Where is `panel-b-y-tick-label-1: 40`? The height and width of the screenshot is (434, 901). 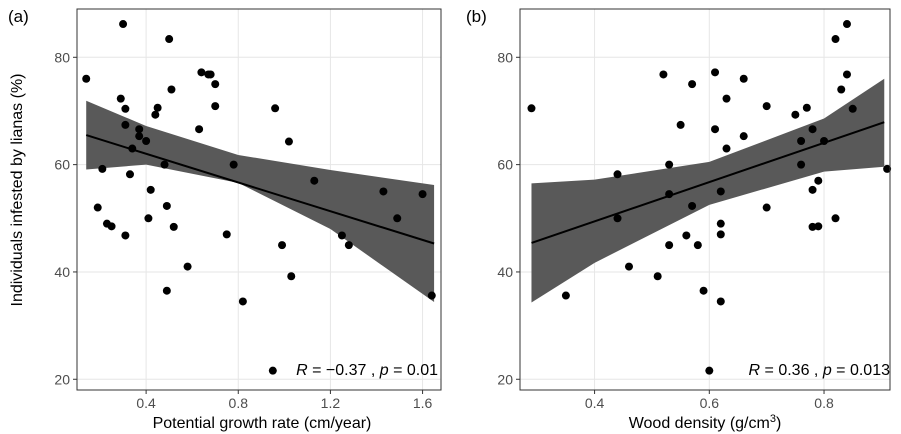 panel-b-y-tick-label-1: 40 is located at coordinates (505, 272).